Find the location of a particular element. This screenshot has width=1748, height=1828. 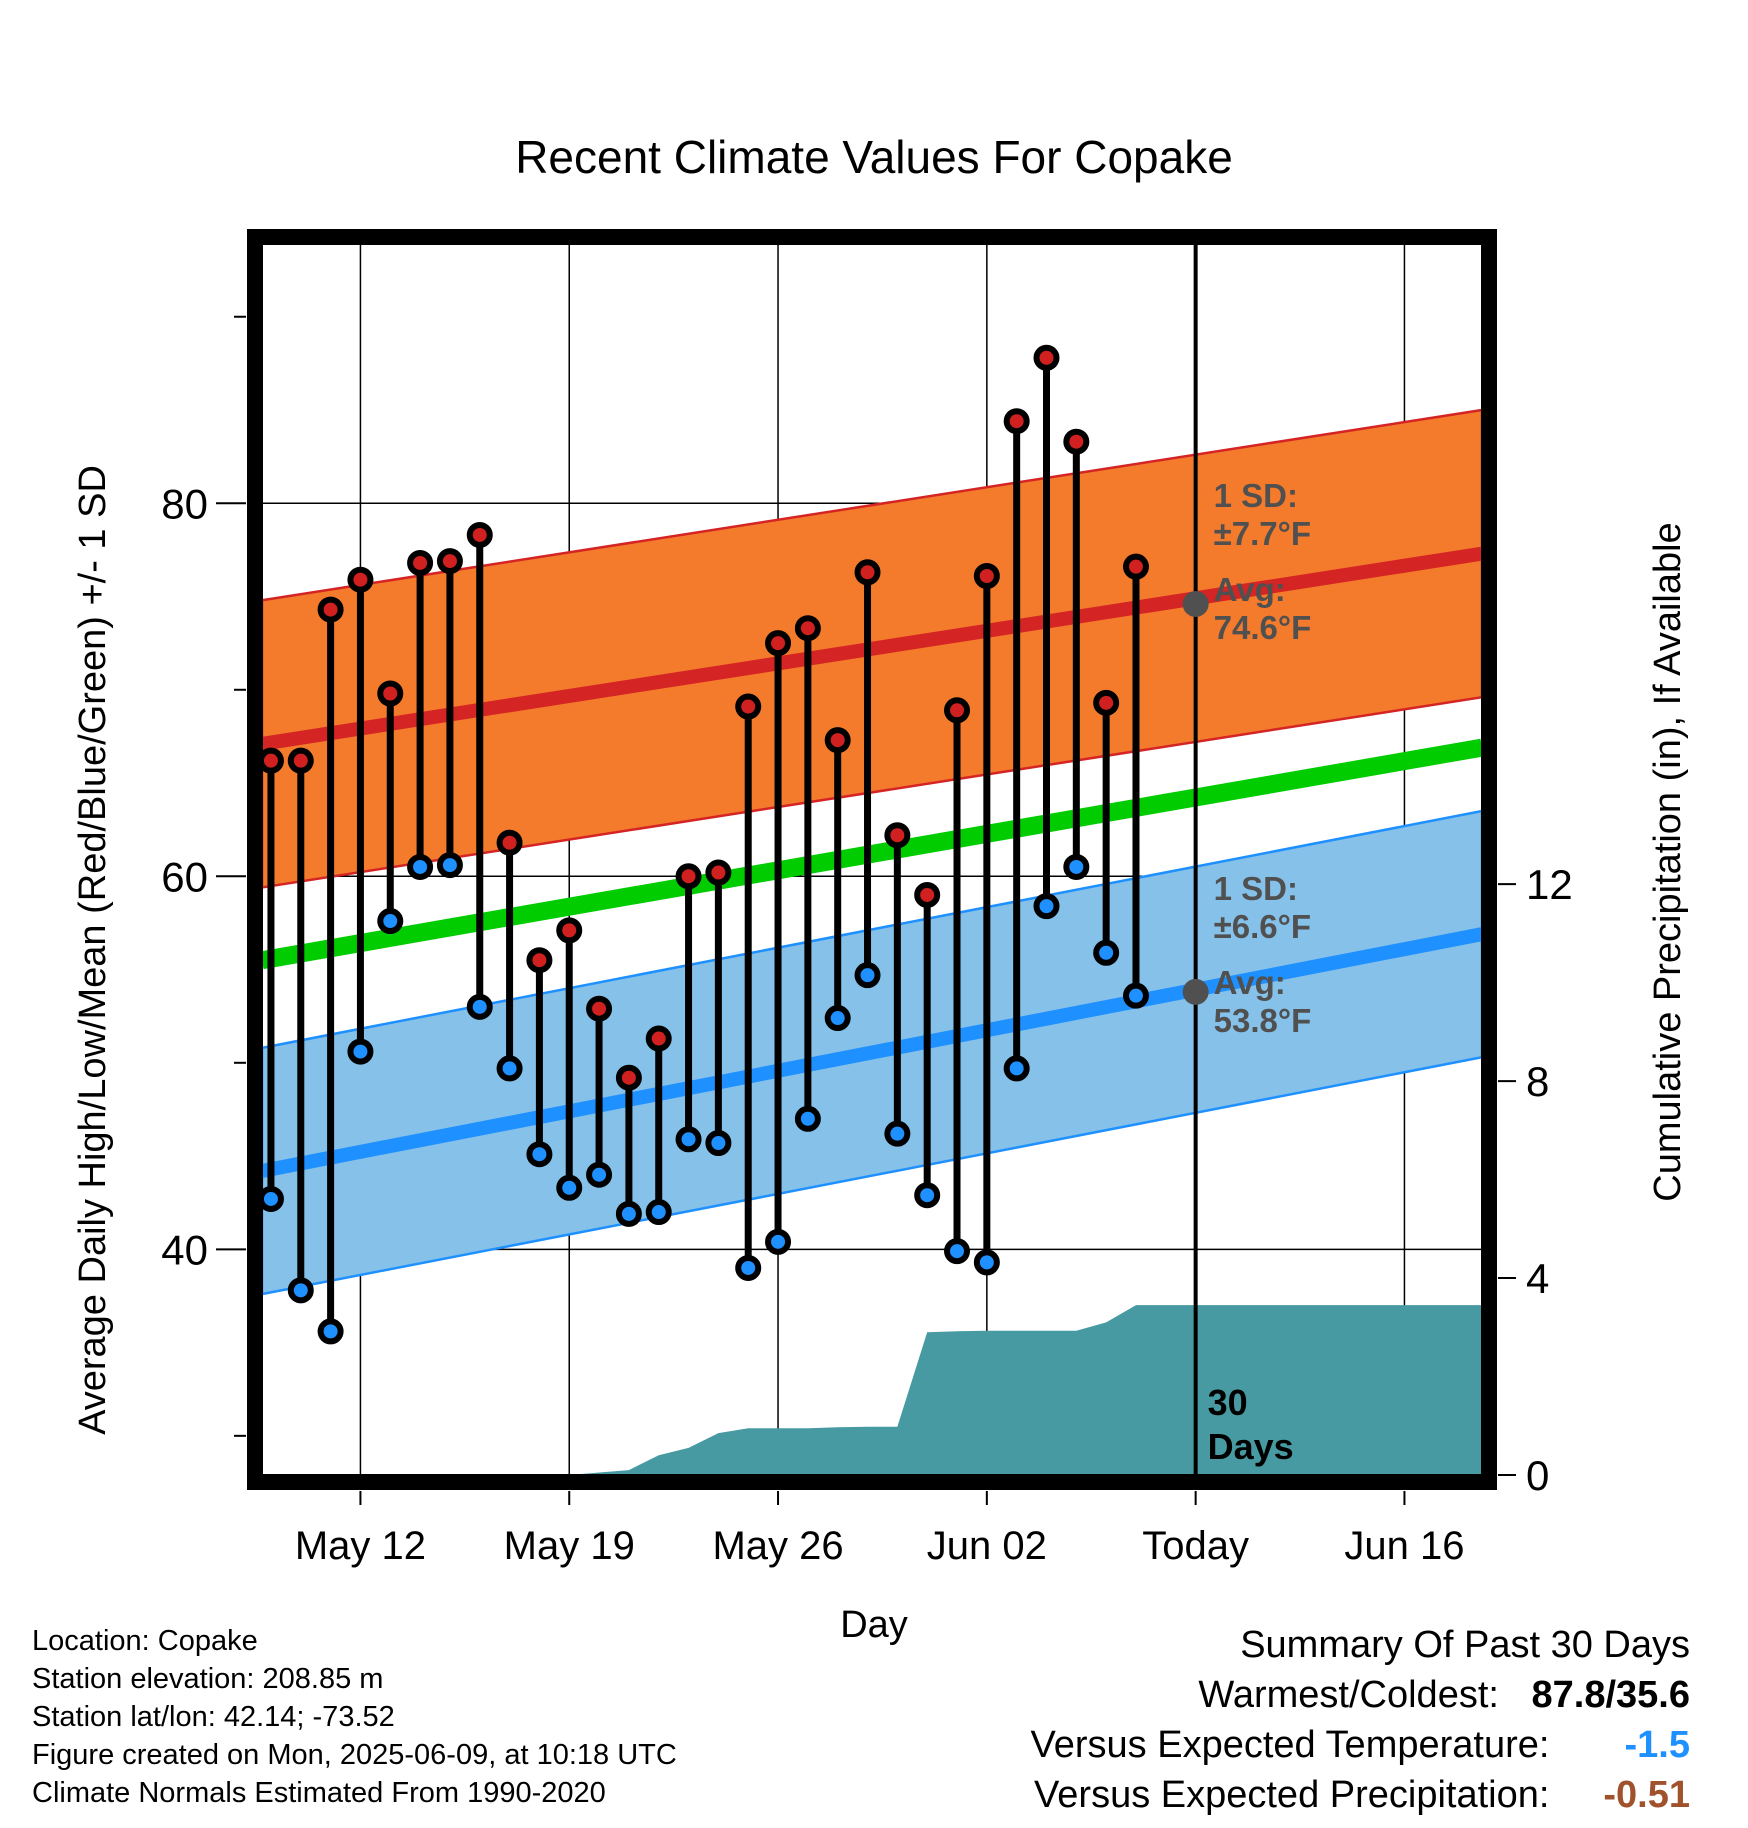

y-left-tick-label: 80 is located at coordinates (184, 503).